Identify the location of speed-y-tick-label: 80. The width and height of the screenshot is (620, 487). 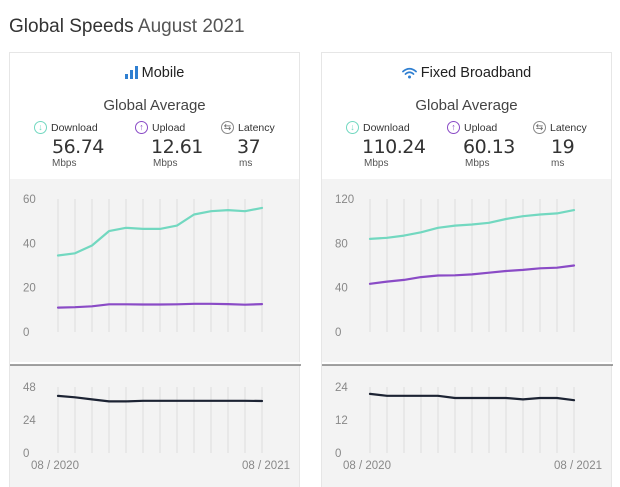
(341, 244).